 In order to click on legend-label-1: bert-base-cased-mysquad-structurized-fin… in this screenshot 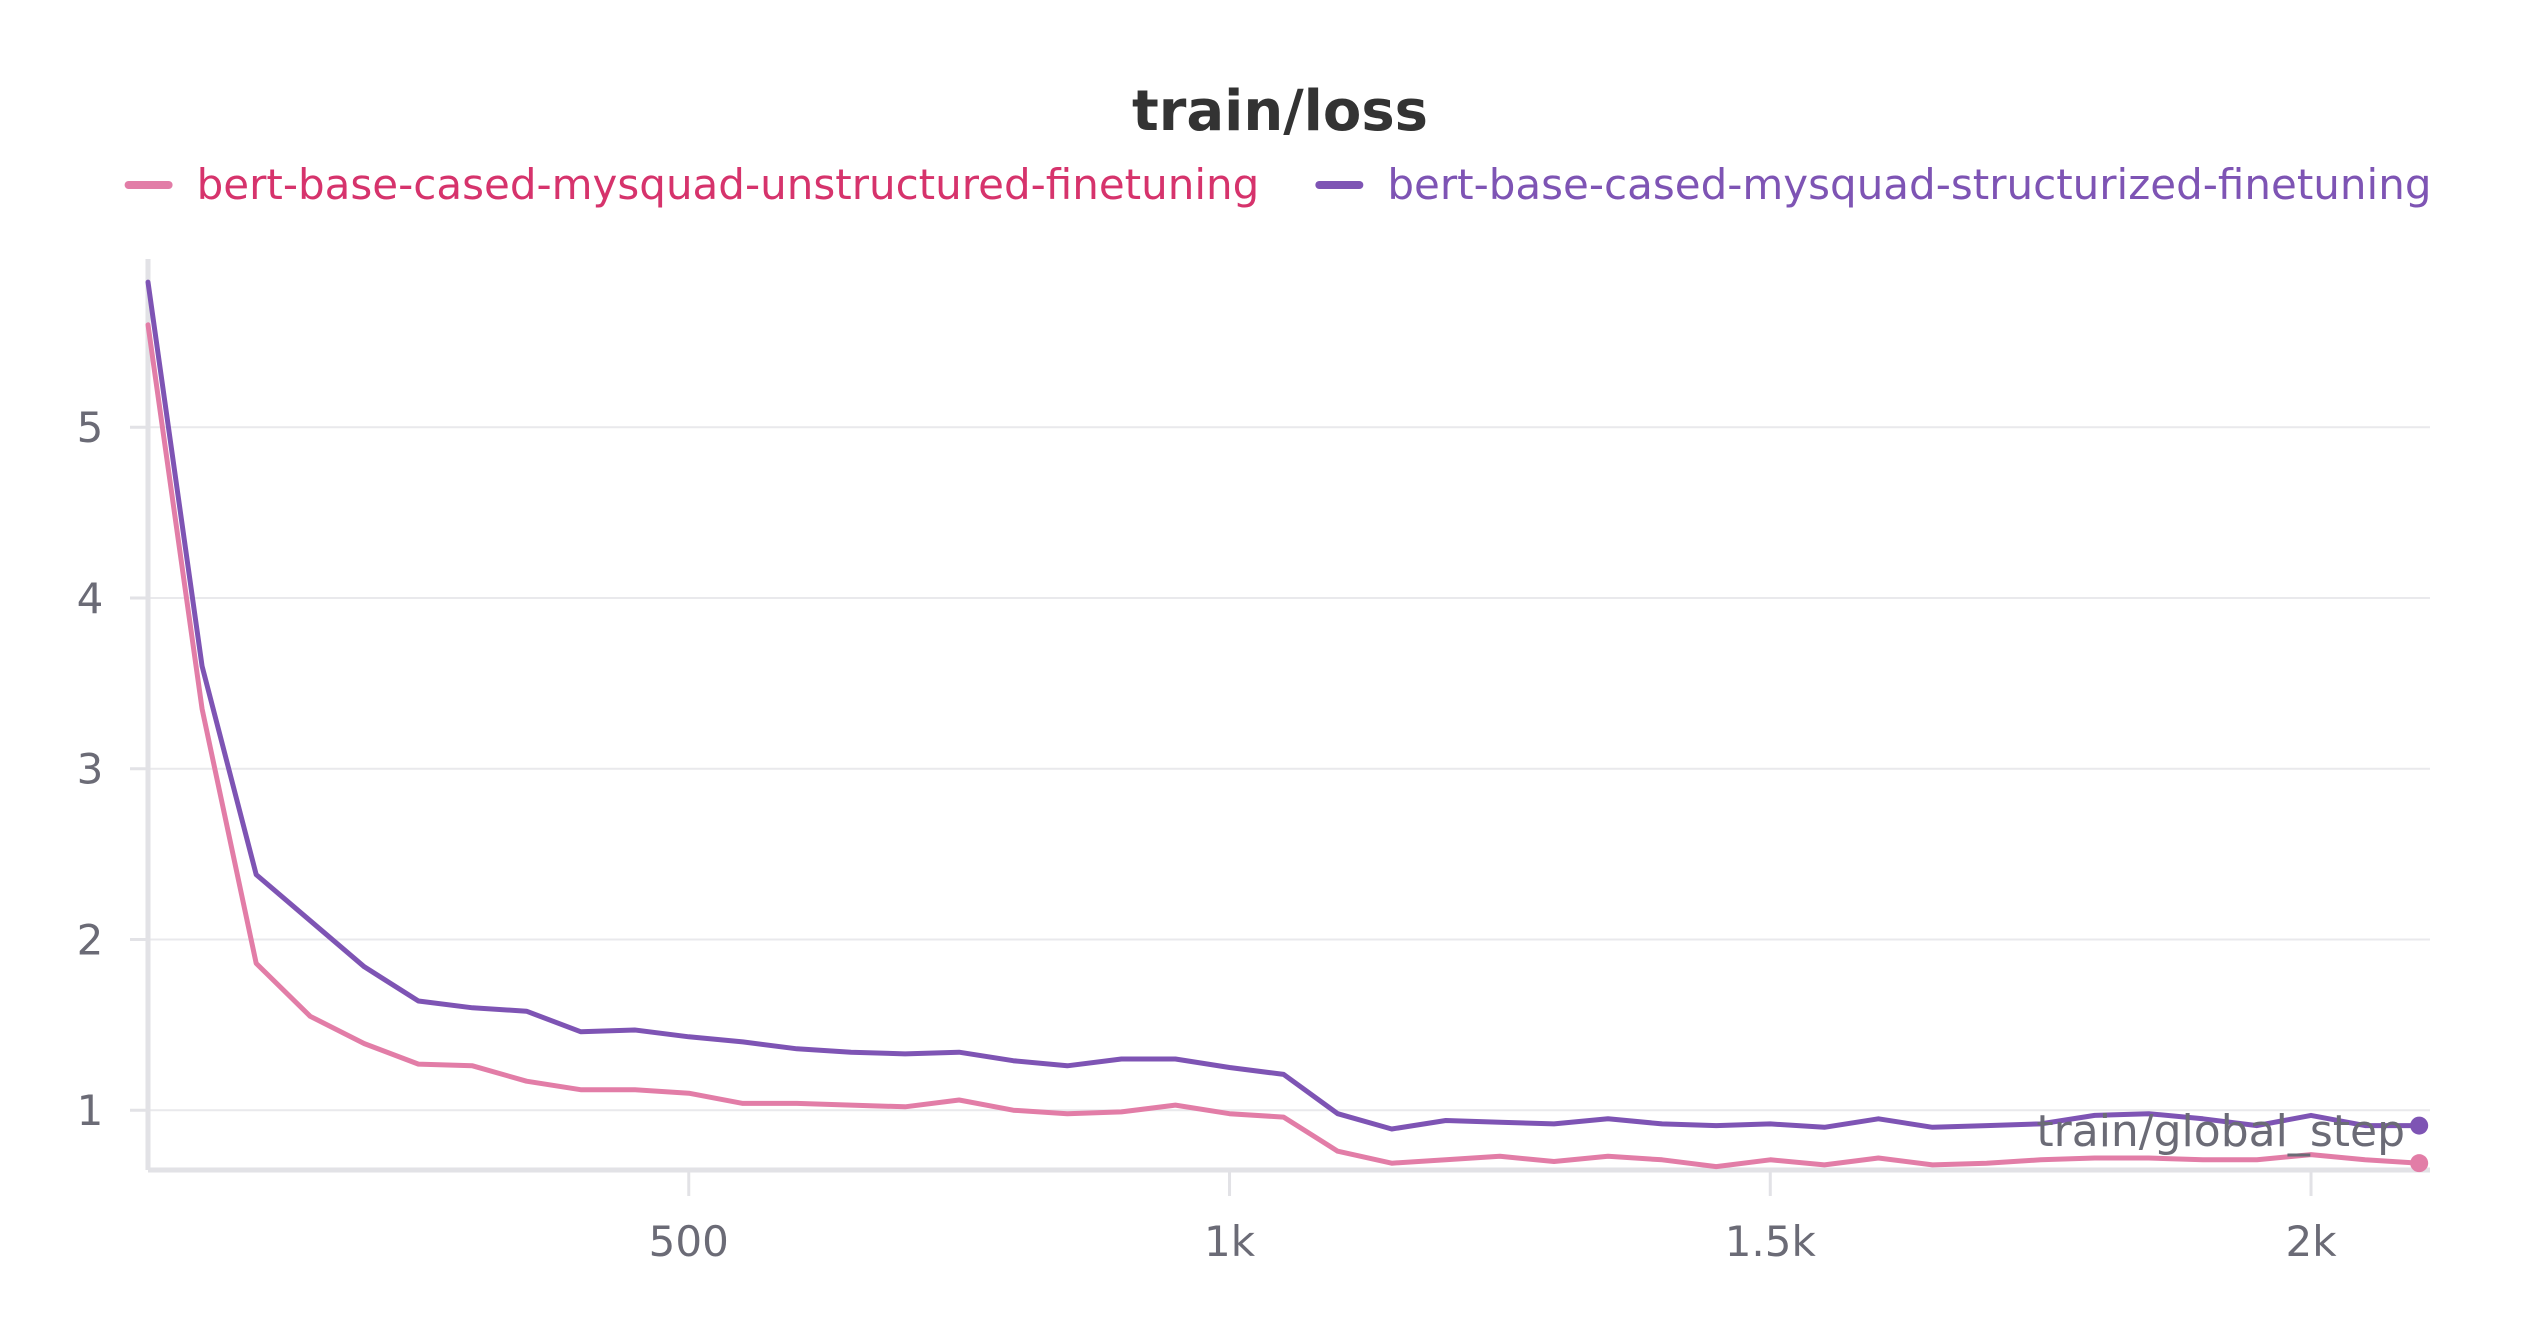, I will do `click(1909, 184)`.